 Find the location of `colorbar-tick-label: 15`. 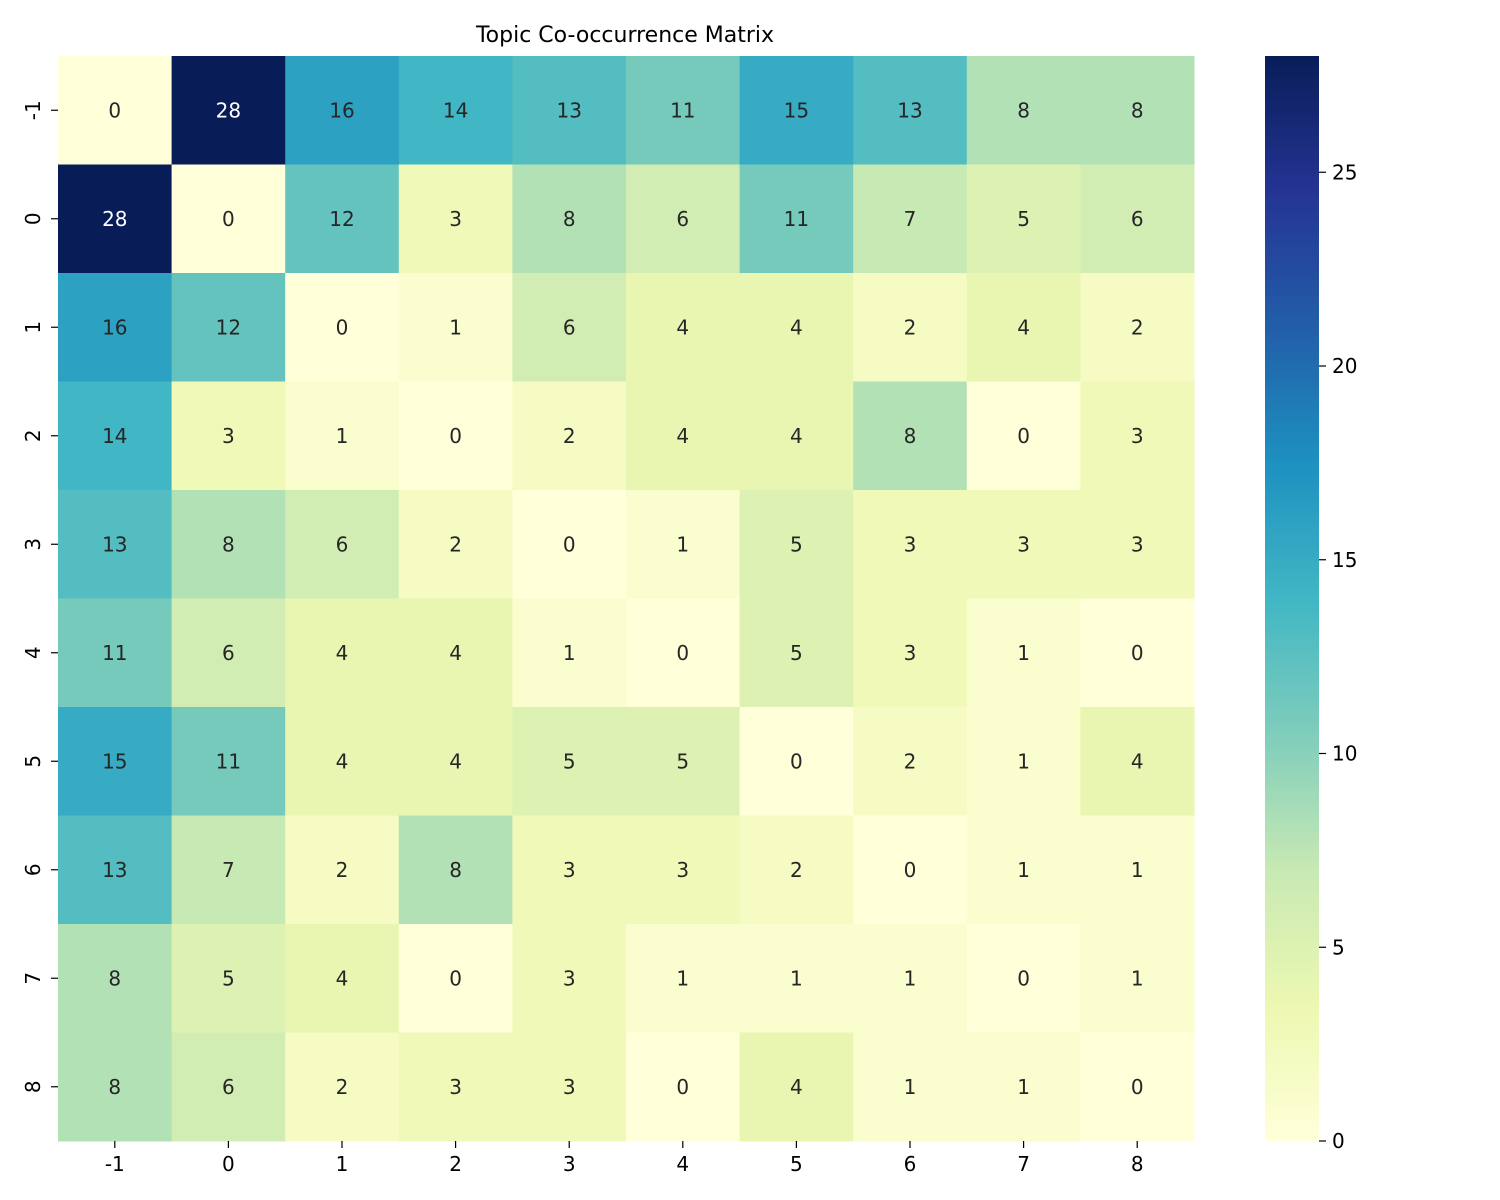

colorbar-tick-label: 15 is located at coordinates (1344, 560).